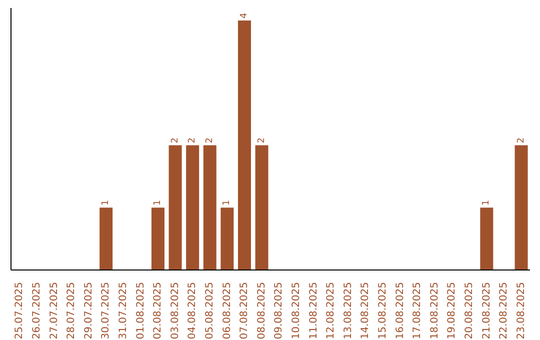 Image resolution: width=540 pixels, height=340 pixels. I want to click on x-tick-label: 31.07.2025, so click(123, 311).